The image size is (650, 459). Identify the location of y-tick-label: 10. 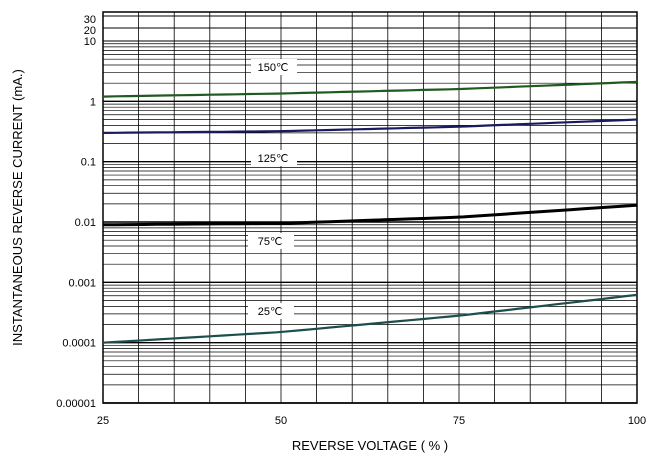
(90, 42).